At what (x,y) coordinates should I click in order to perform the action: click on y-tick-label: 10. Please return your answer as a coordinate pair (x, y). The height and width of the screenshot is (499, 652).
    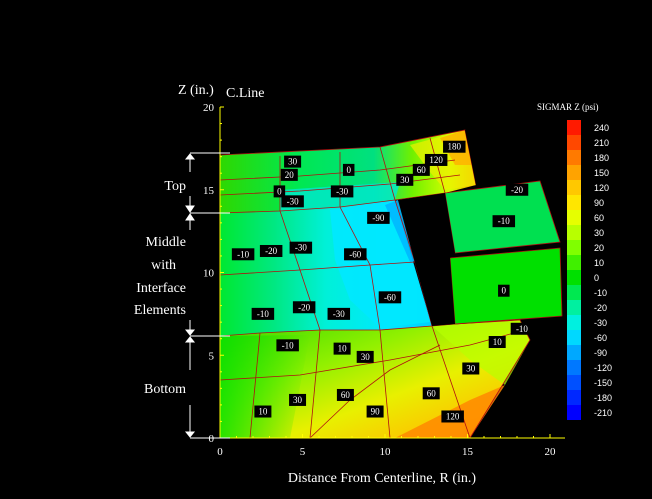
    Looking at the image, I should click on (209, 274).